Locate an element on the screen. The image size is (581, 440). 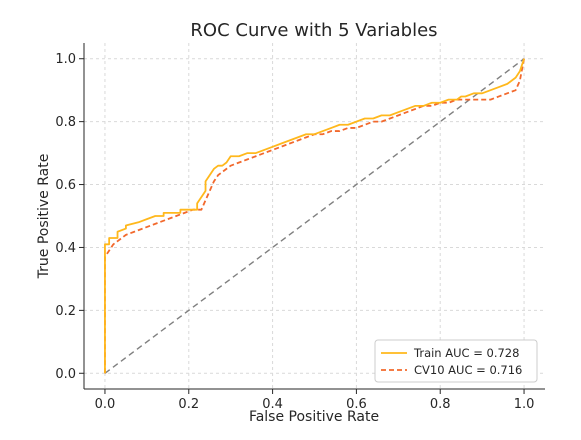
x-tick-label: 0.2 is located at coordinates (188, 404).